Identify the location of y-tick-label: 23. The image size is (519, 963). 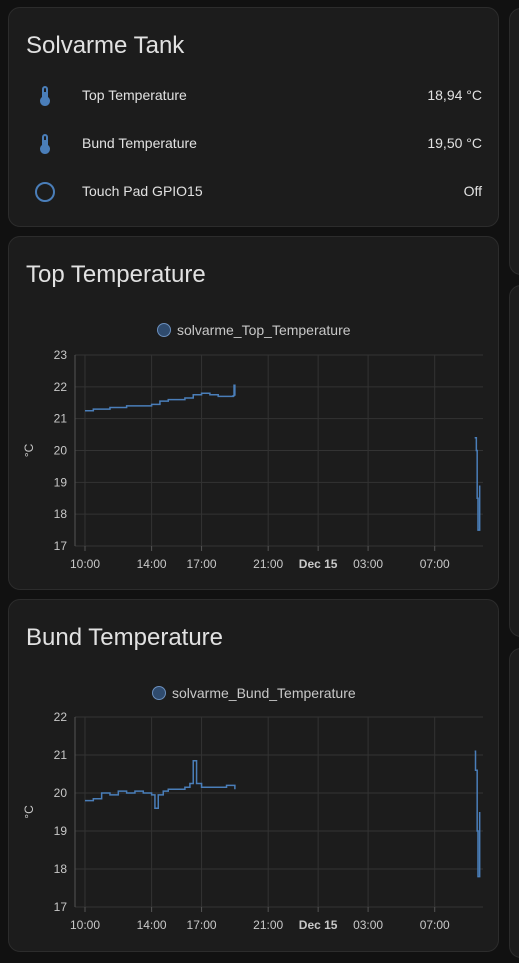
(61, 355).